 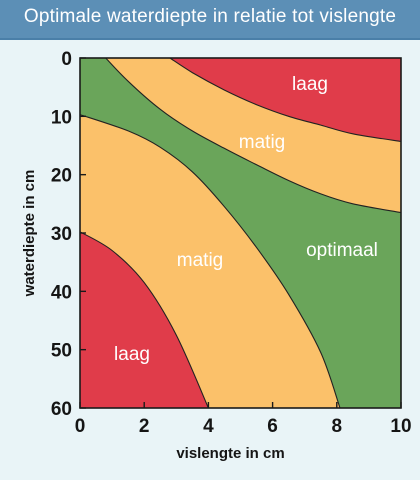 I want to click on x-tick-label: 10, so click(x=400, y=426).